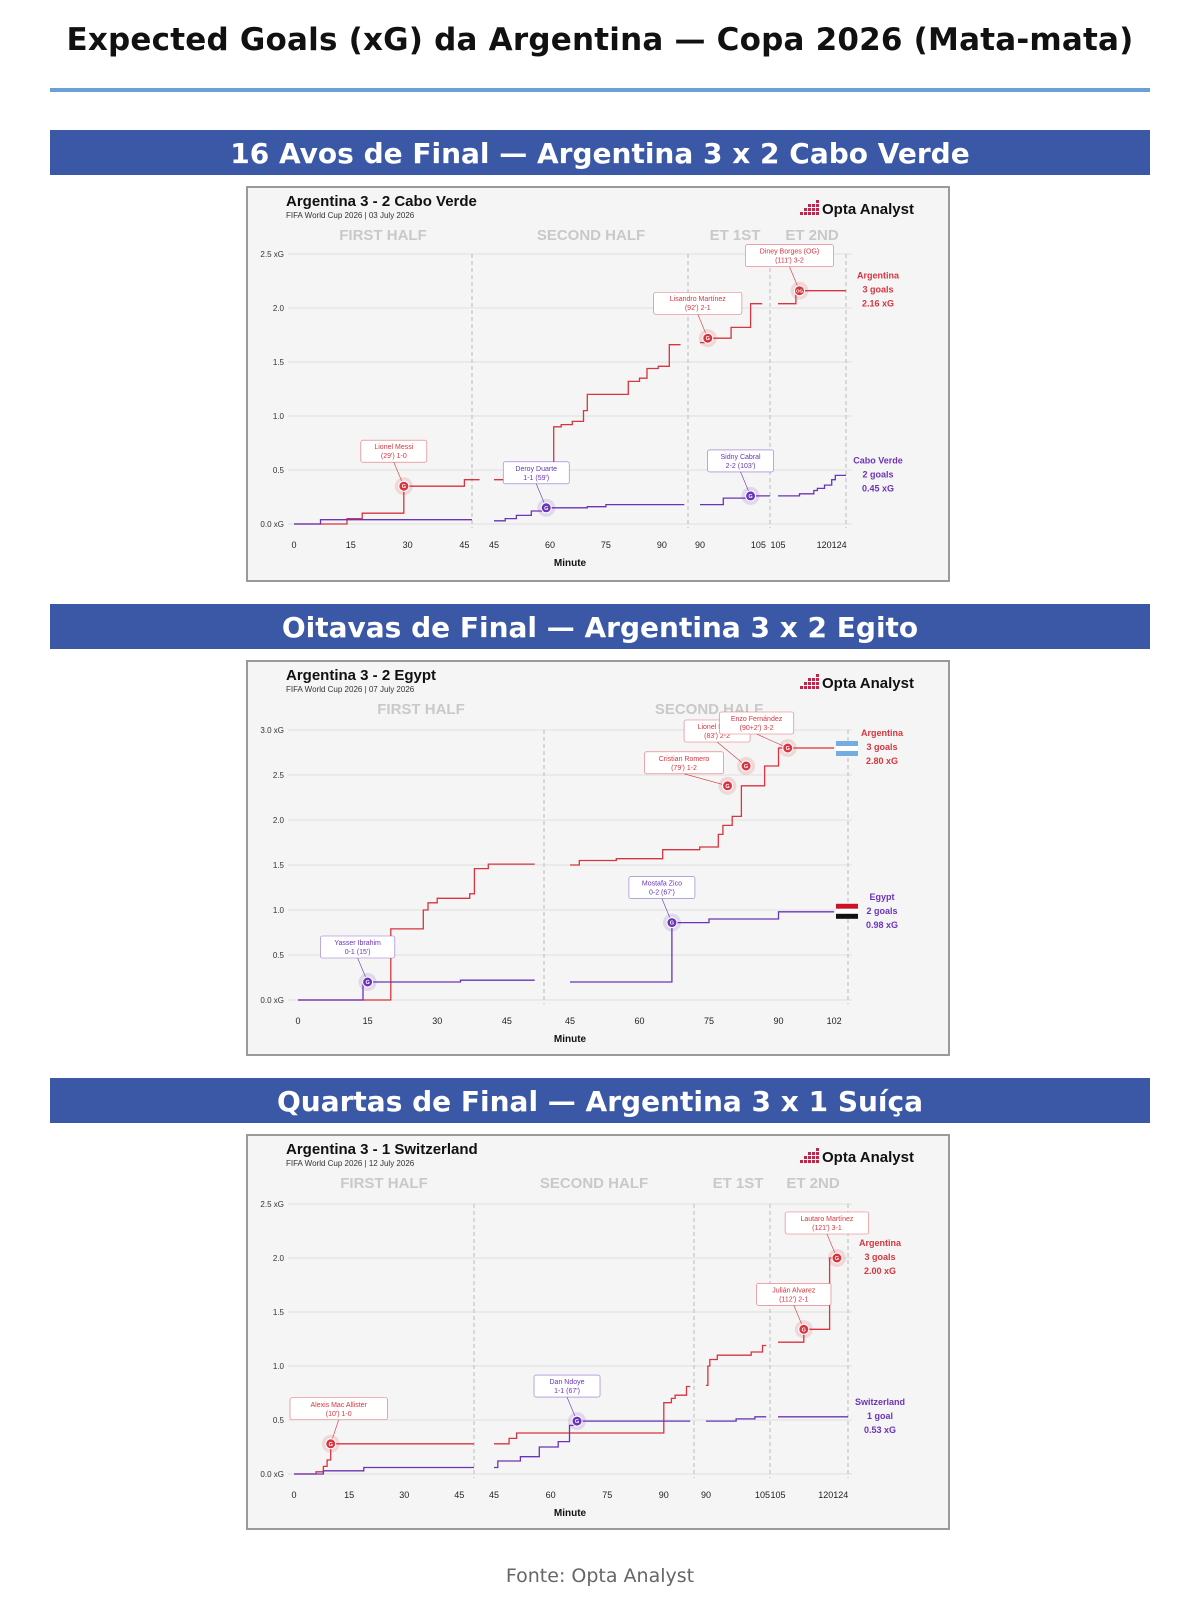 This screenshot has height=1600, width=1200. I want to click on xg-line-switzerland, so click(592, 1444).